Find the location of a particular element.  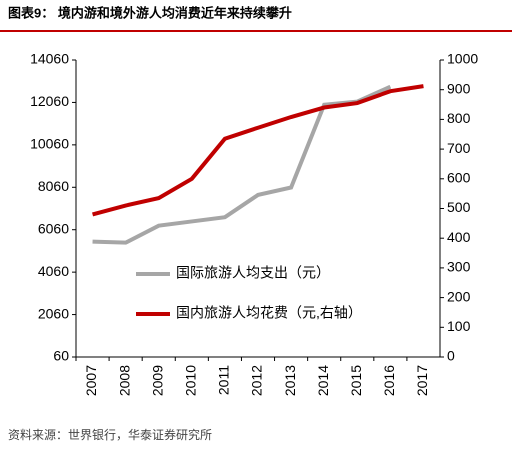

y-tick-label: 2060 is located at coordinates (53, 313).